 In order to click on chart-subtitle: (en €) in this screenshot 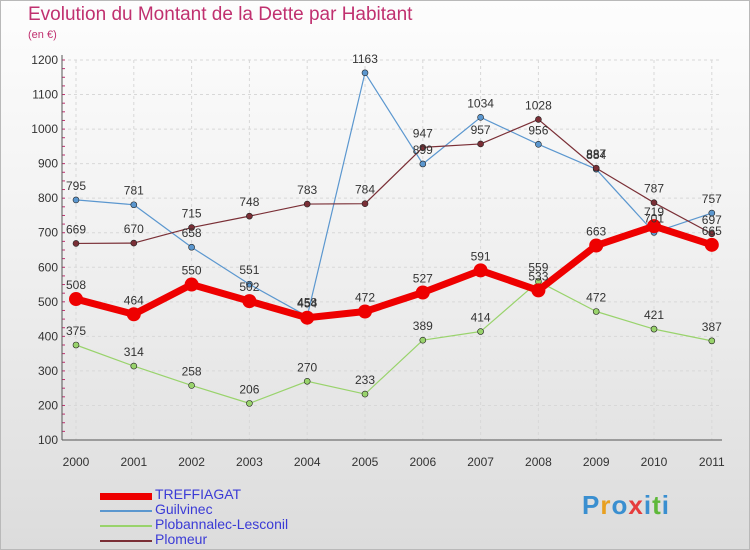, I will do `click(42, 35)`.